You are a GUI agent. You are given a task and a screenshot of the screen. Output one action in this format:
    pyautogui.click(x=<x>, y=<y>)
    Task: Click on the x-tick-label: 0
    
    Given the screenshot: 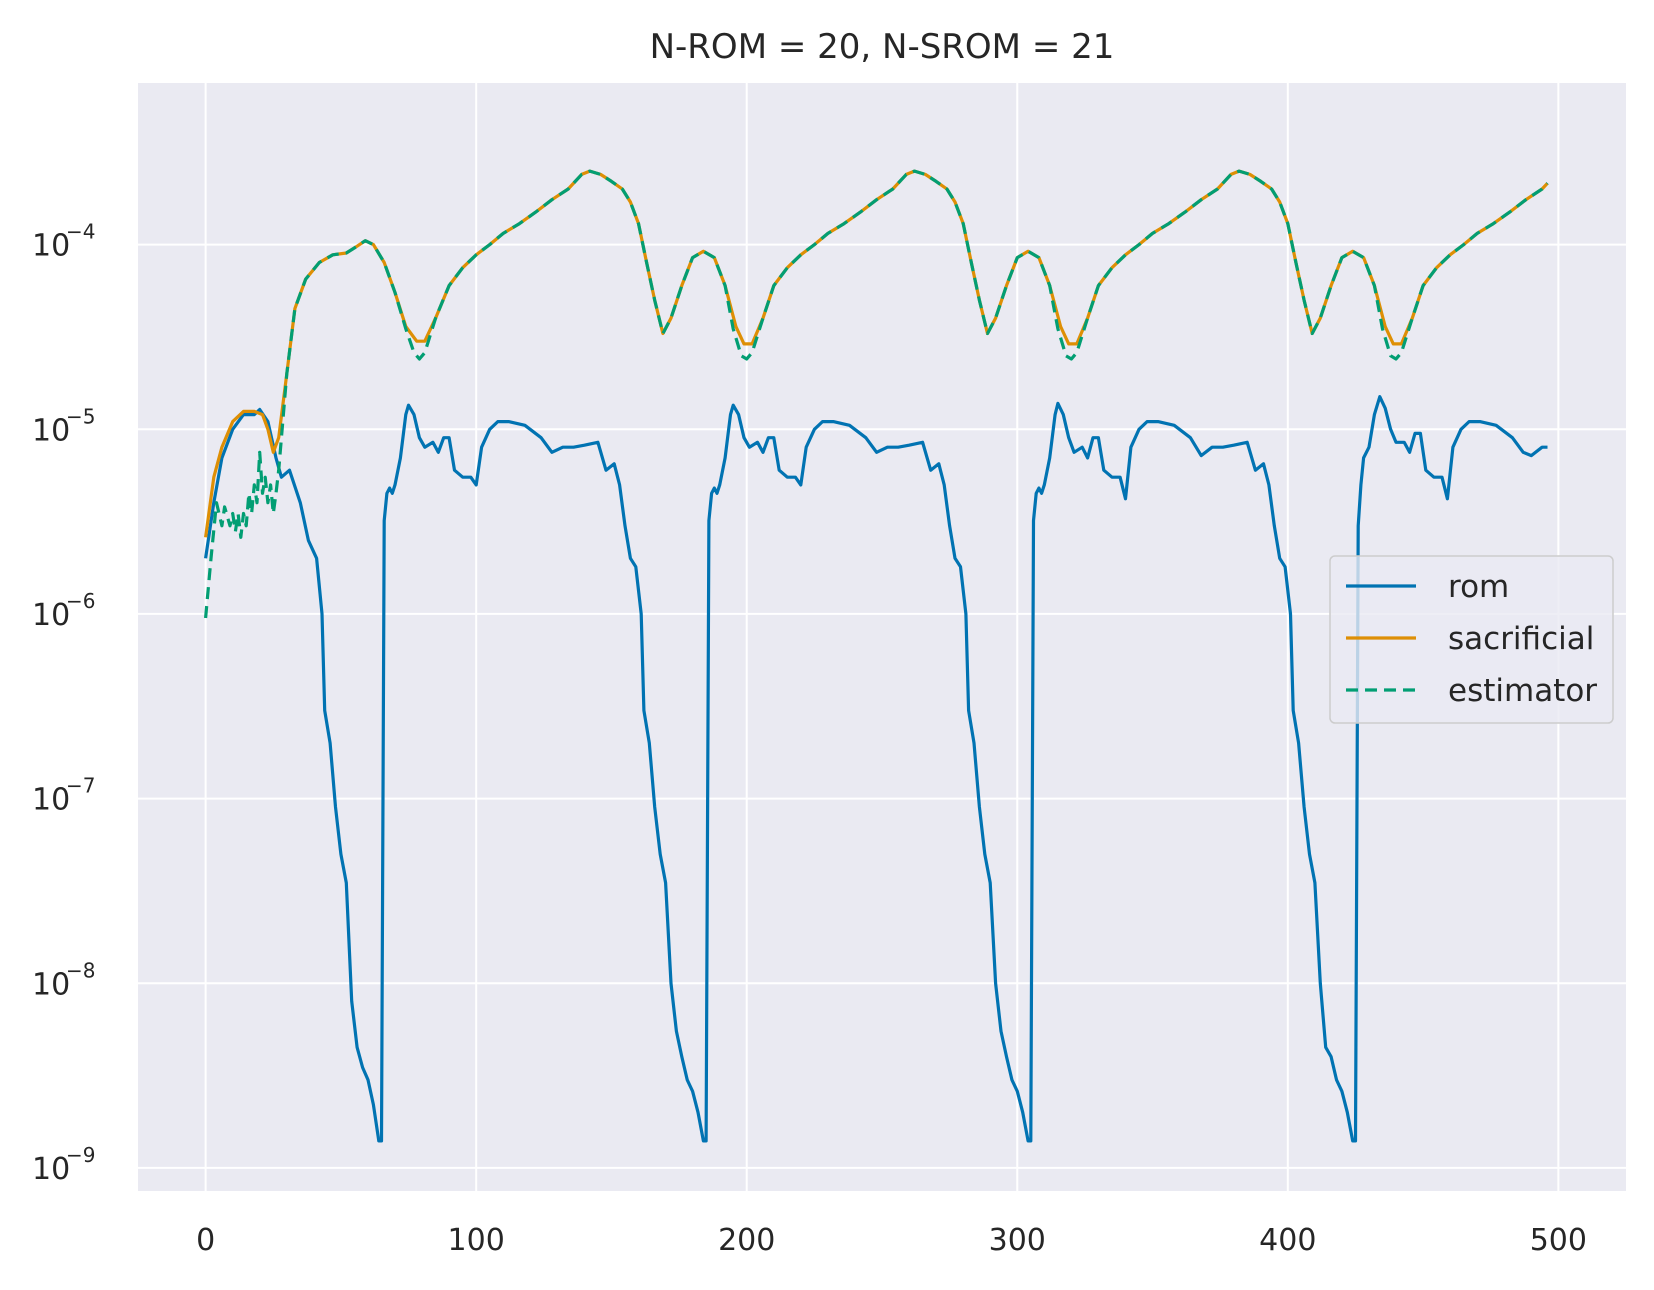 What is the action you would take?
    pyautogui.click(x=205, y=1240)
    